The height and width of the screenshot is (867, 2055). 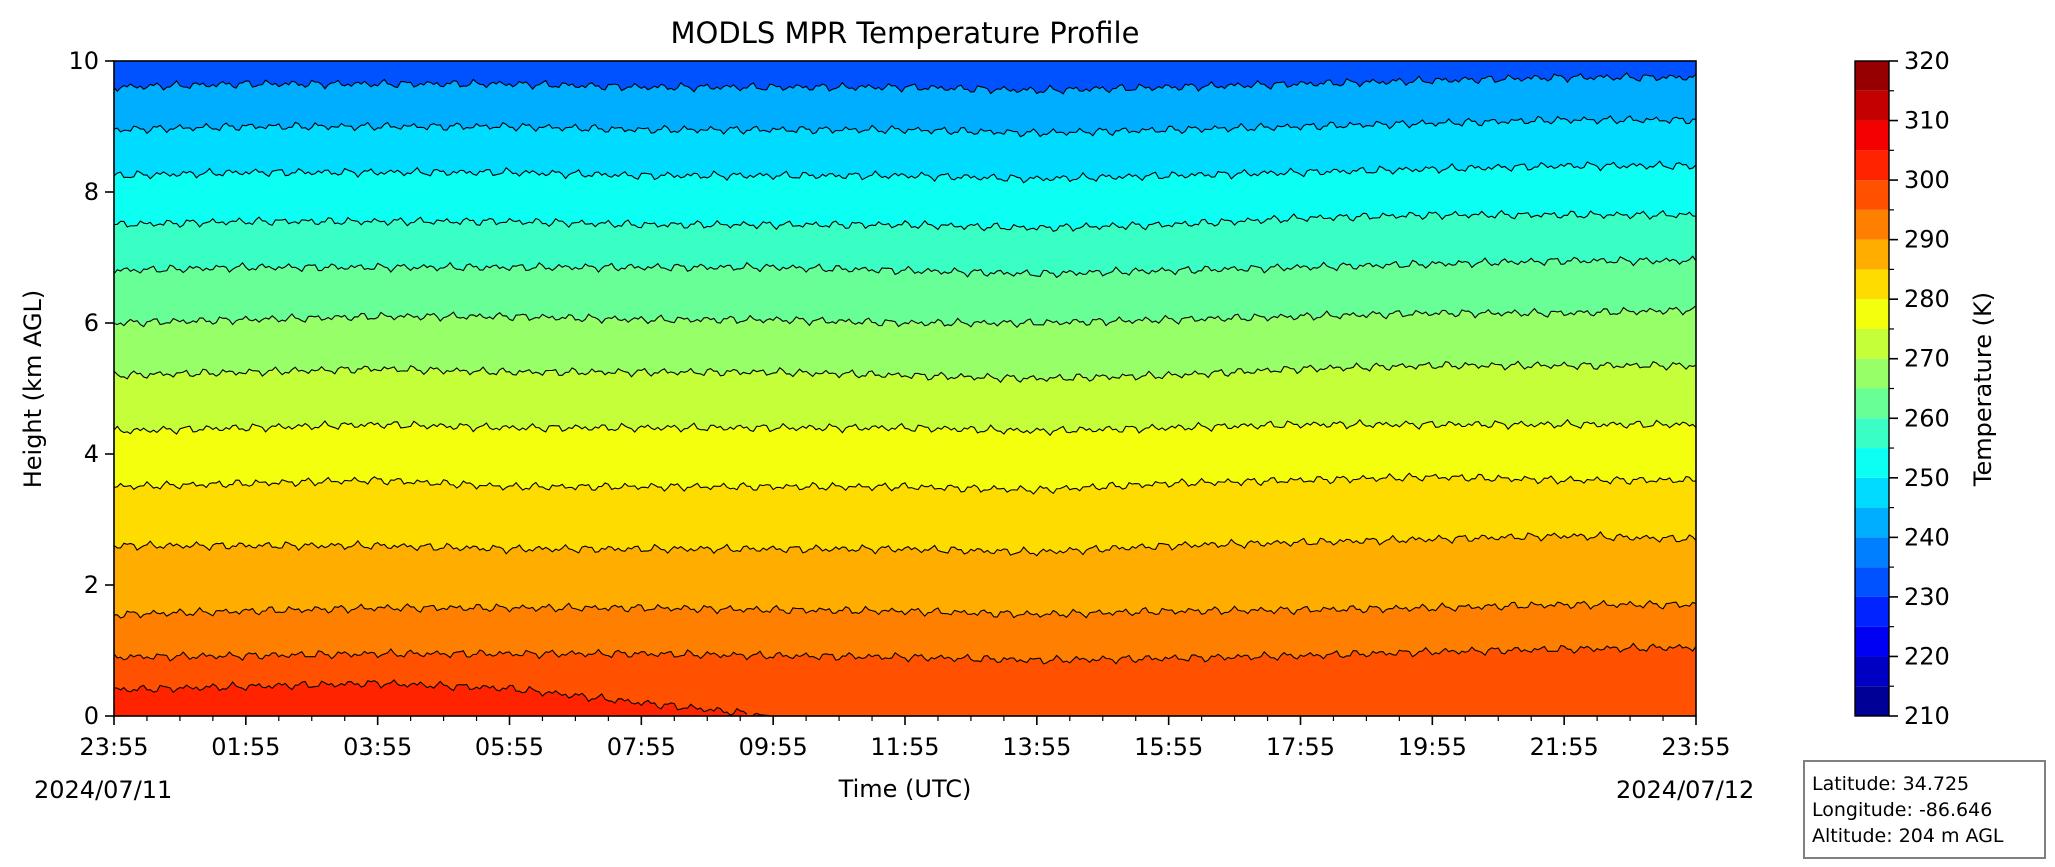 I want to click on contour-280K, so click(x=905, y=483).